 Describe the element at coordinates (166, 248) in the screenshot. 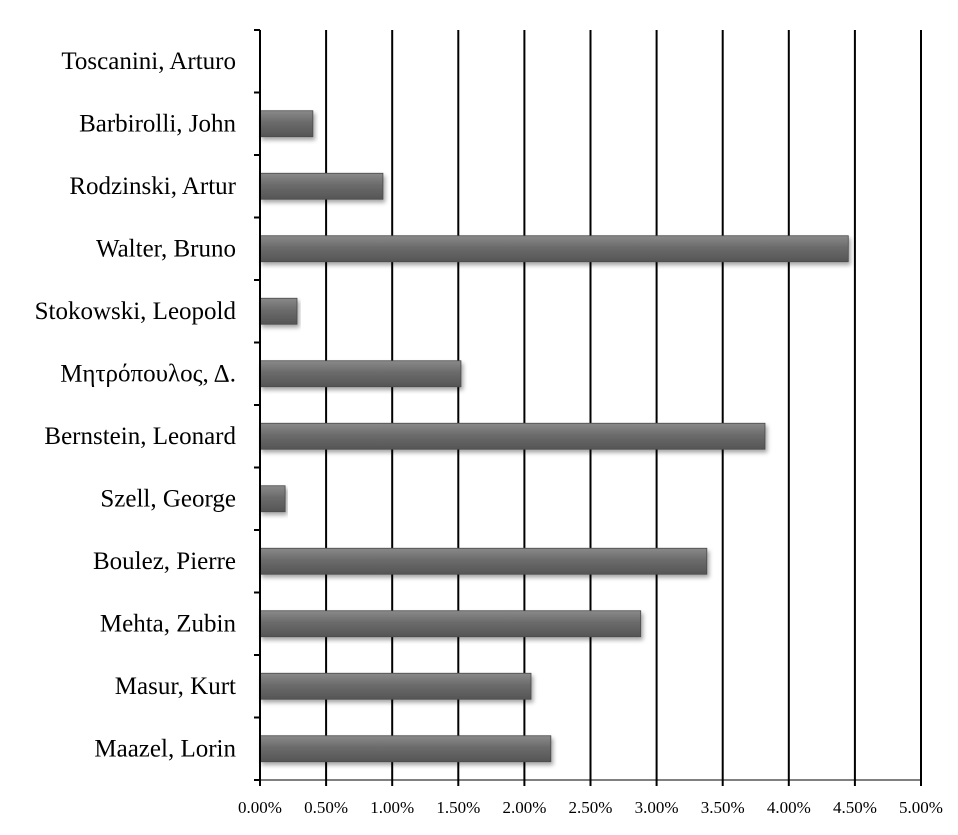

I see `category-label: Walter, Bruno` at that location.